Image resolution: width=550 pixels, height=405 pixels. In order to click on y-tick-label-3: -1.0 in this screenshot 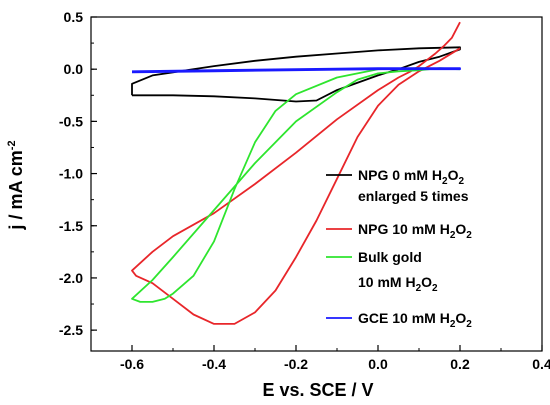, I will do `click(71, 174)`.